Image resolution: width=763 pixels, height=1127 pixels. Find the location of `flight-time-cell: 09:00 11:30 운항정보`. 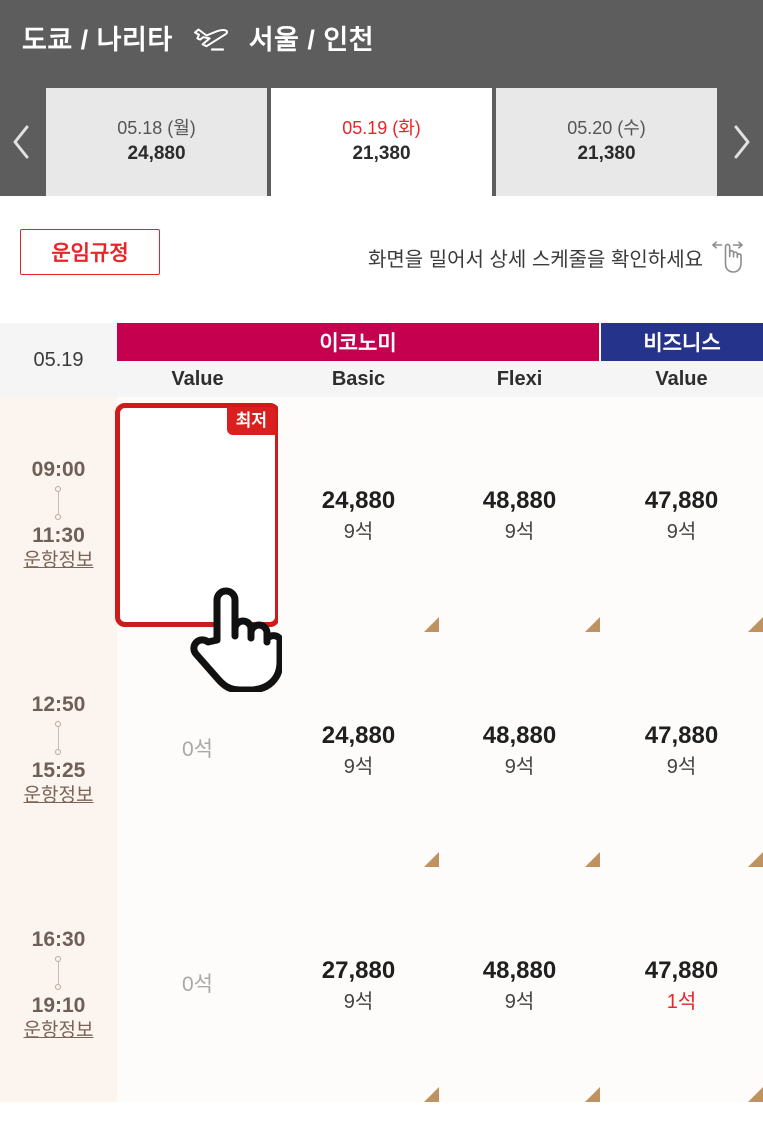

flight-time-cell: 09:00 11:30 운항정보 is located at coordinates (58, 514).